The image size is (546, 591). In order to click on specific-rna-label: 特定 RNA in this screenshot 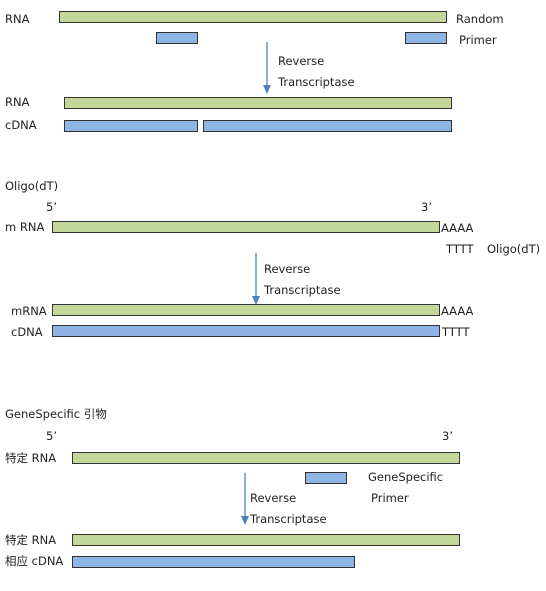, I will do `click(31, 458)`.